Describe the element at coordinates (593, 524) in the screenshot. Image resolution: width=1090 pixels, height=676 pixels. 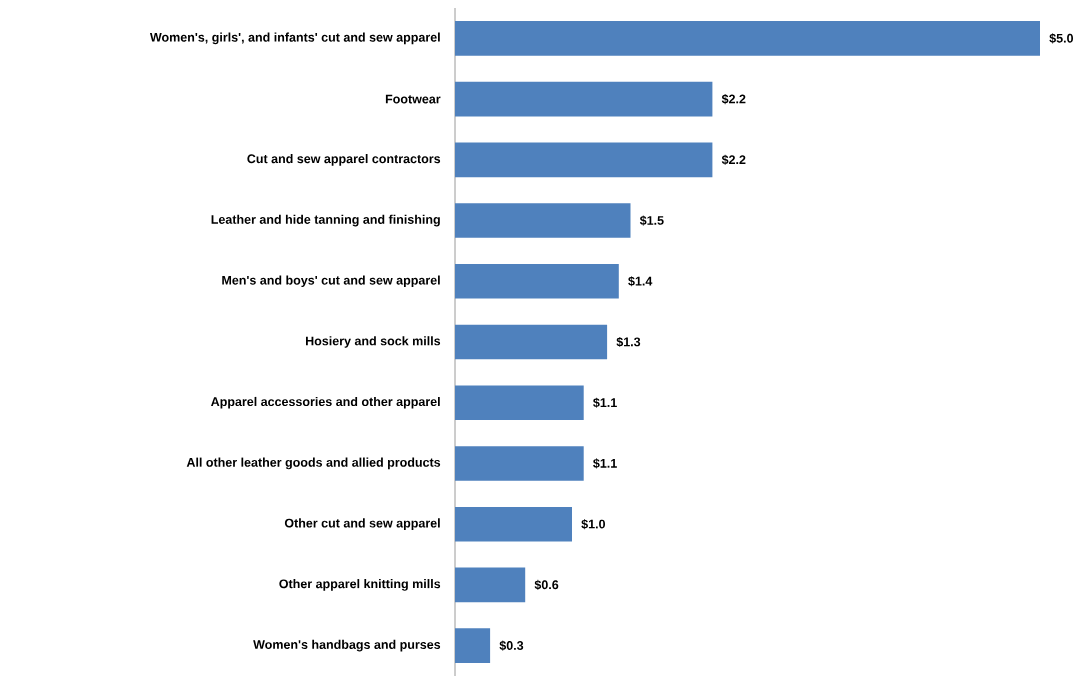
I see `data-label: $1.0` at that location.